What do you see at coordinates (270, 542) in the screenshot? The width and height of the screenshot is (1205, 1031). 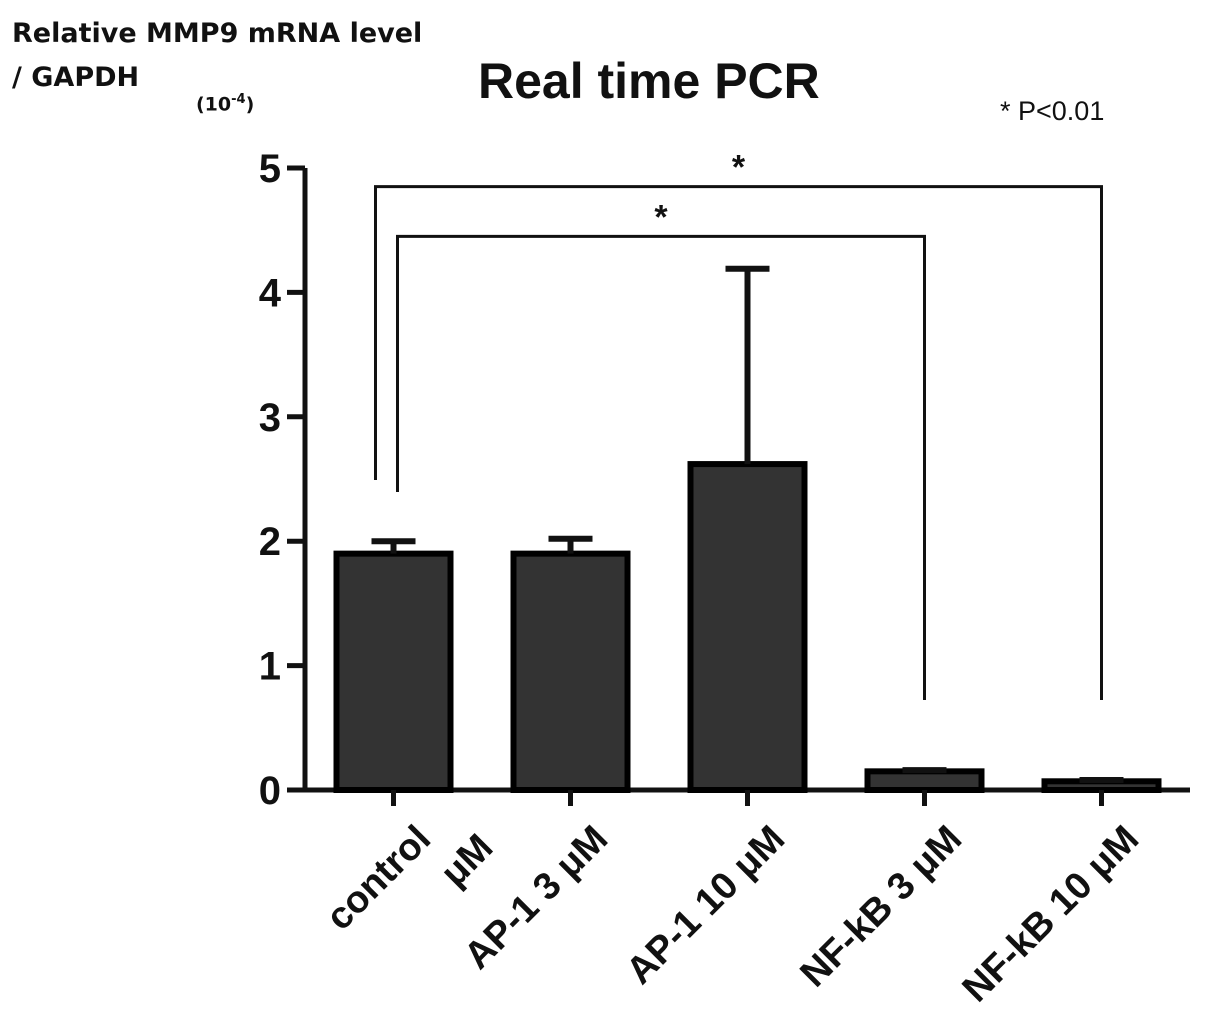 I see `y-tick-label: 2` at bounding box center [270, 542].